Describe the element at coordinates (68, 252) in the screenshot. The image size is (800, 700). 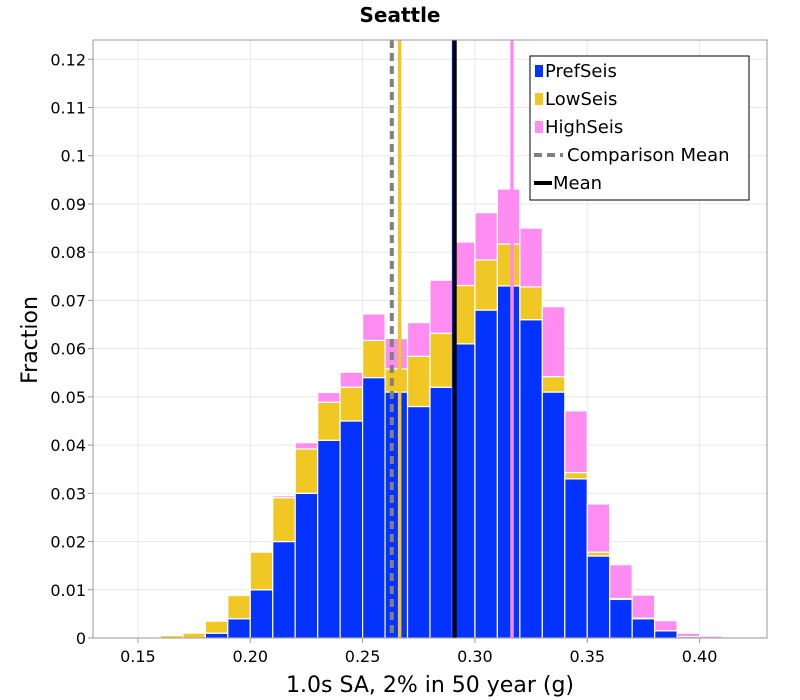
I see `y-tick-label: 0.08` at that location.